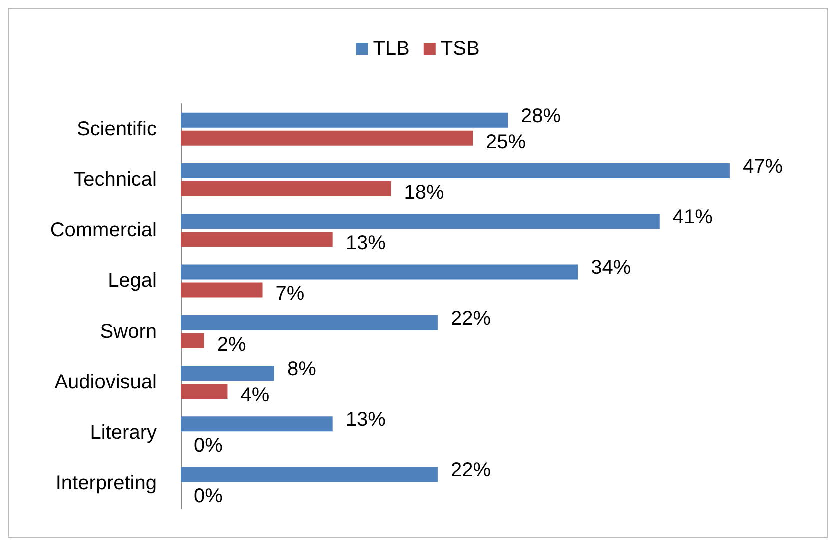  I want to click on data-label: 25%, so click(506, 142).